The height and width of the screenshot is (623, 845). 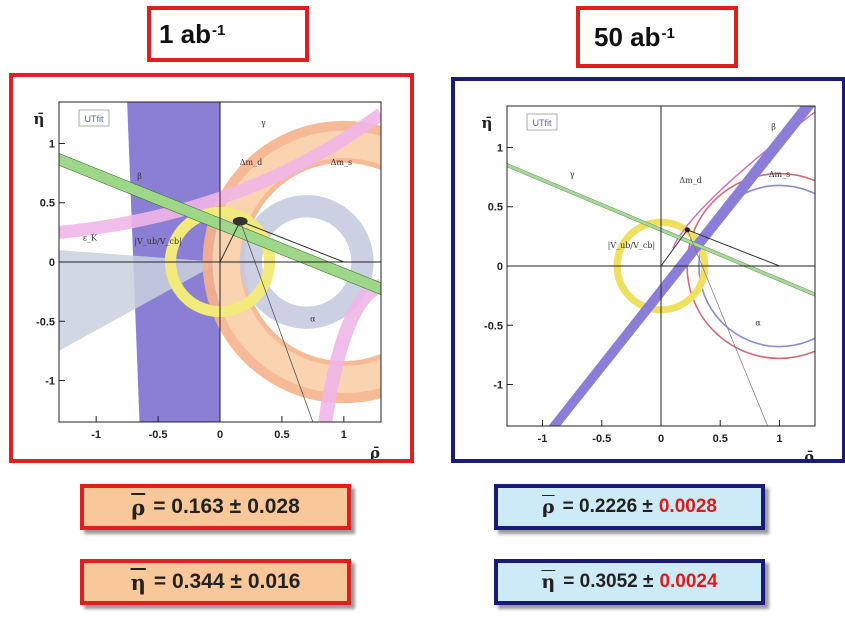 I want to click on rho-bar-result-left: ρ = 0.163 ± 0.028, so click(x=215, y=507).